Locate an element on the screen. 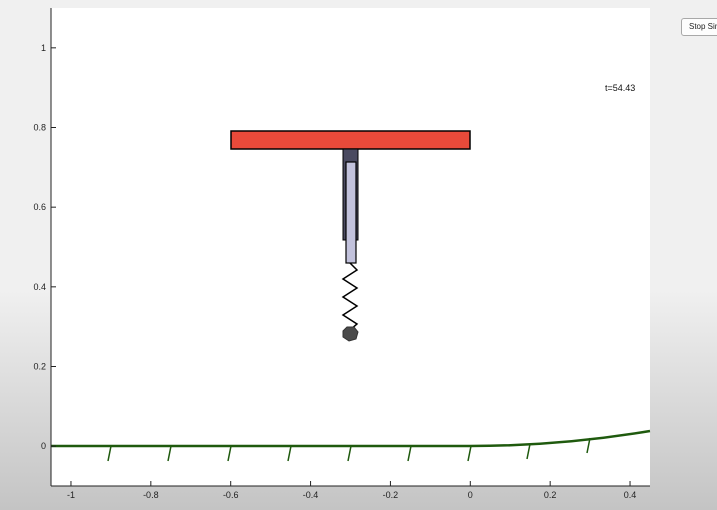 This screenshot has width=717, height=510. x-tick-label: -0.4 is located at coordinates (311, 495).